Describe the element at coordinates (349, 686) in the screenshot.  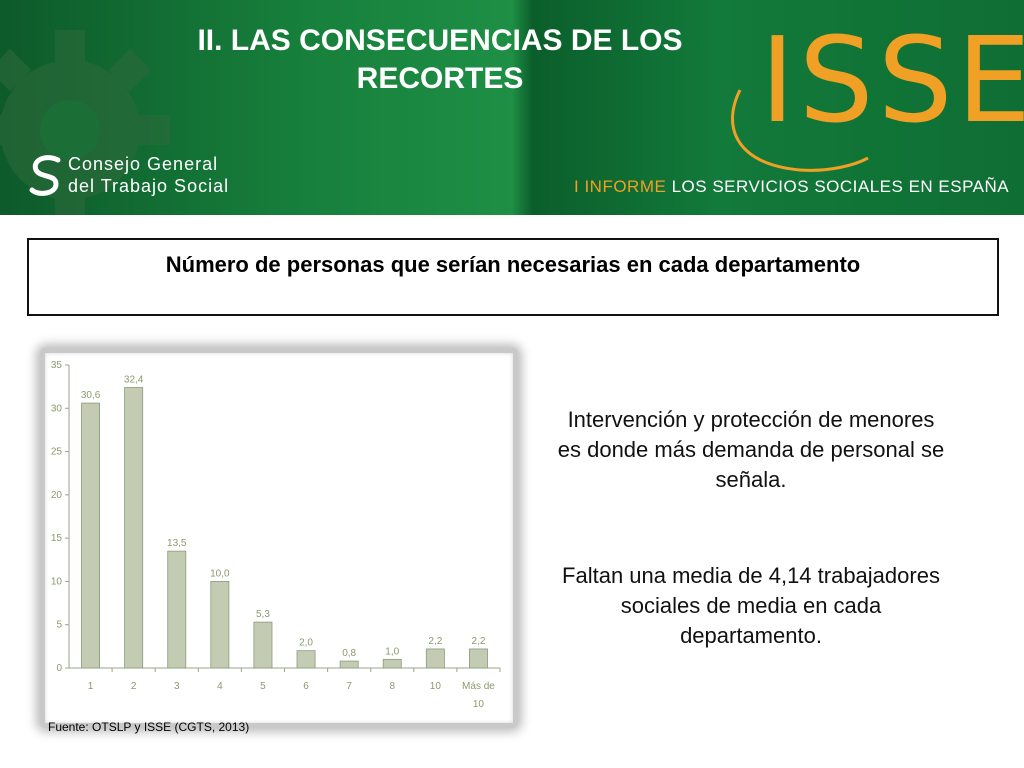
I see `x-tick-label: 7` at that location.